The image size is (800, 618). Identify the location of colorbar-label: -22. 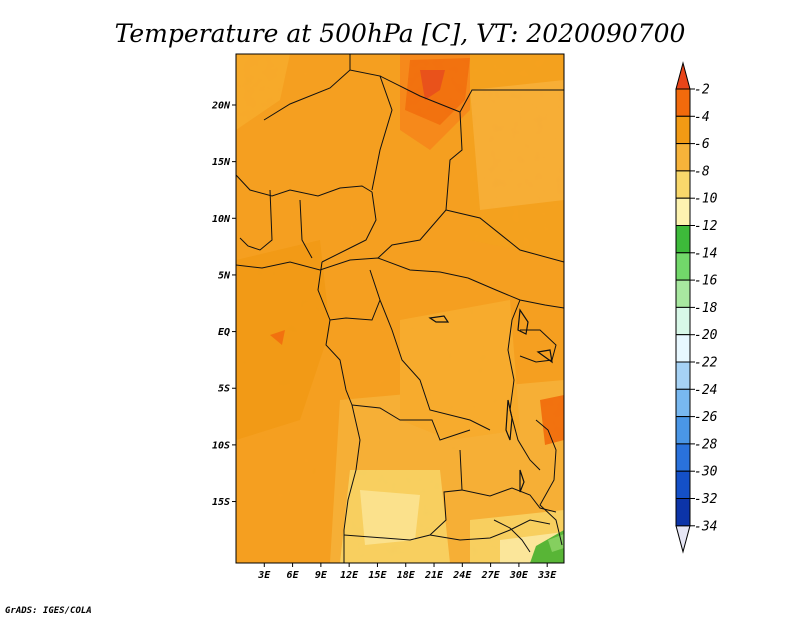
(706, 363).